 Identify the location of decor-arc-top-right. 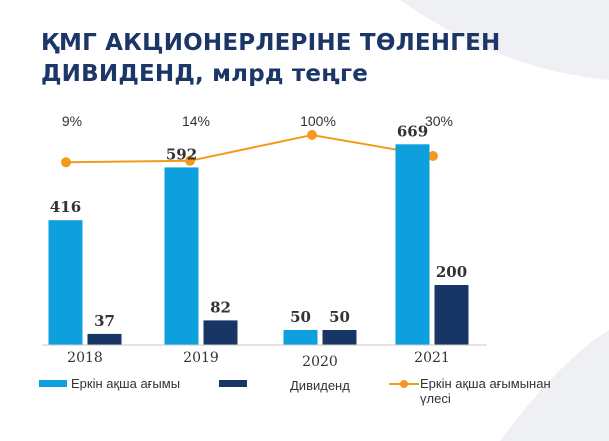
(504, 40).